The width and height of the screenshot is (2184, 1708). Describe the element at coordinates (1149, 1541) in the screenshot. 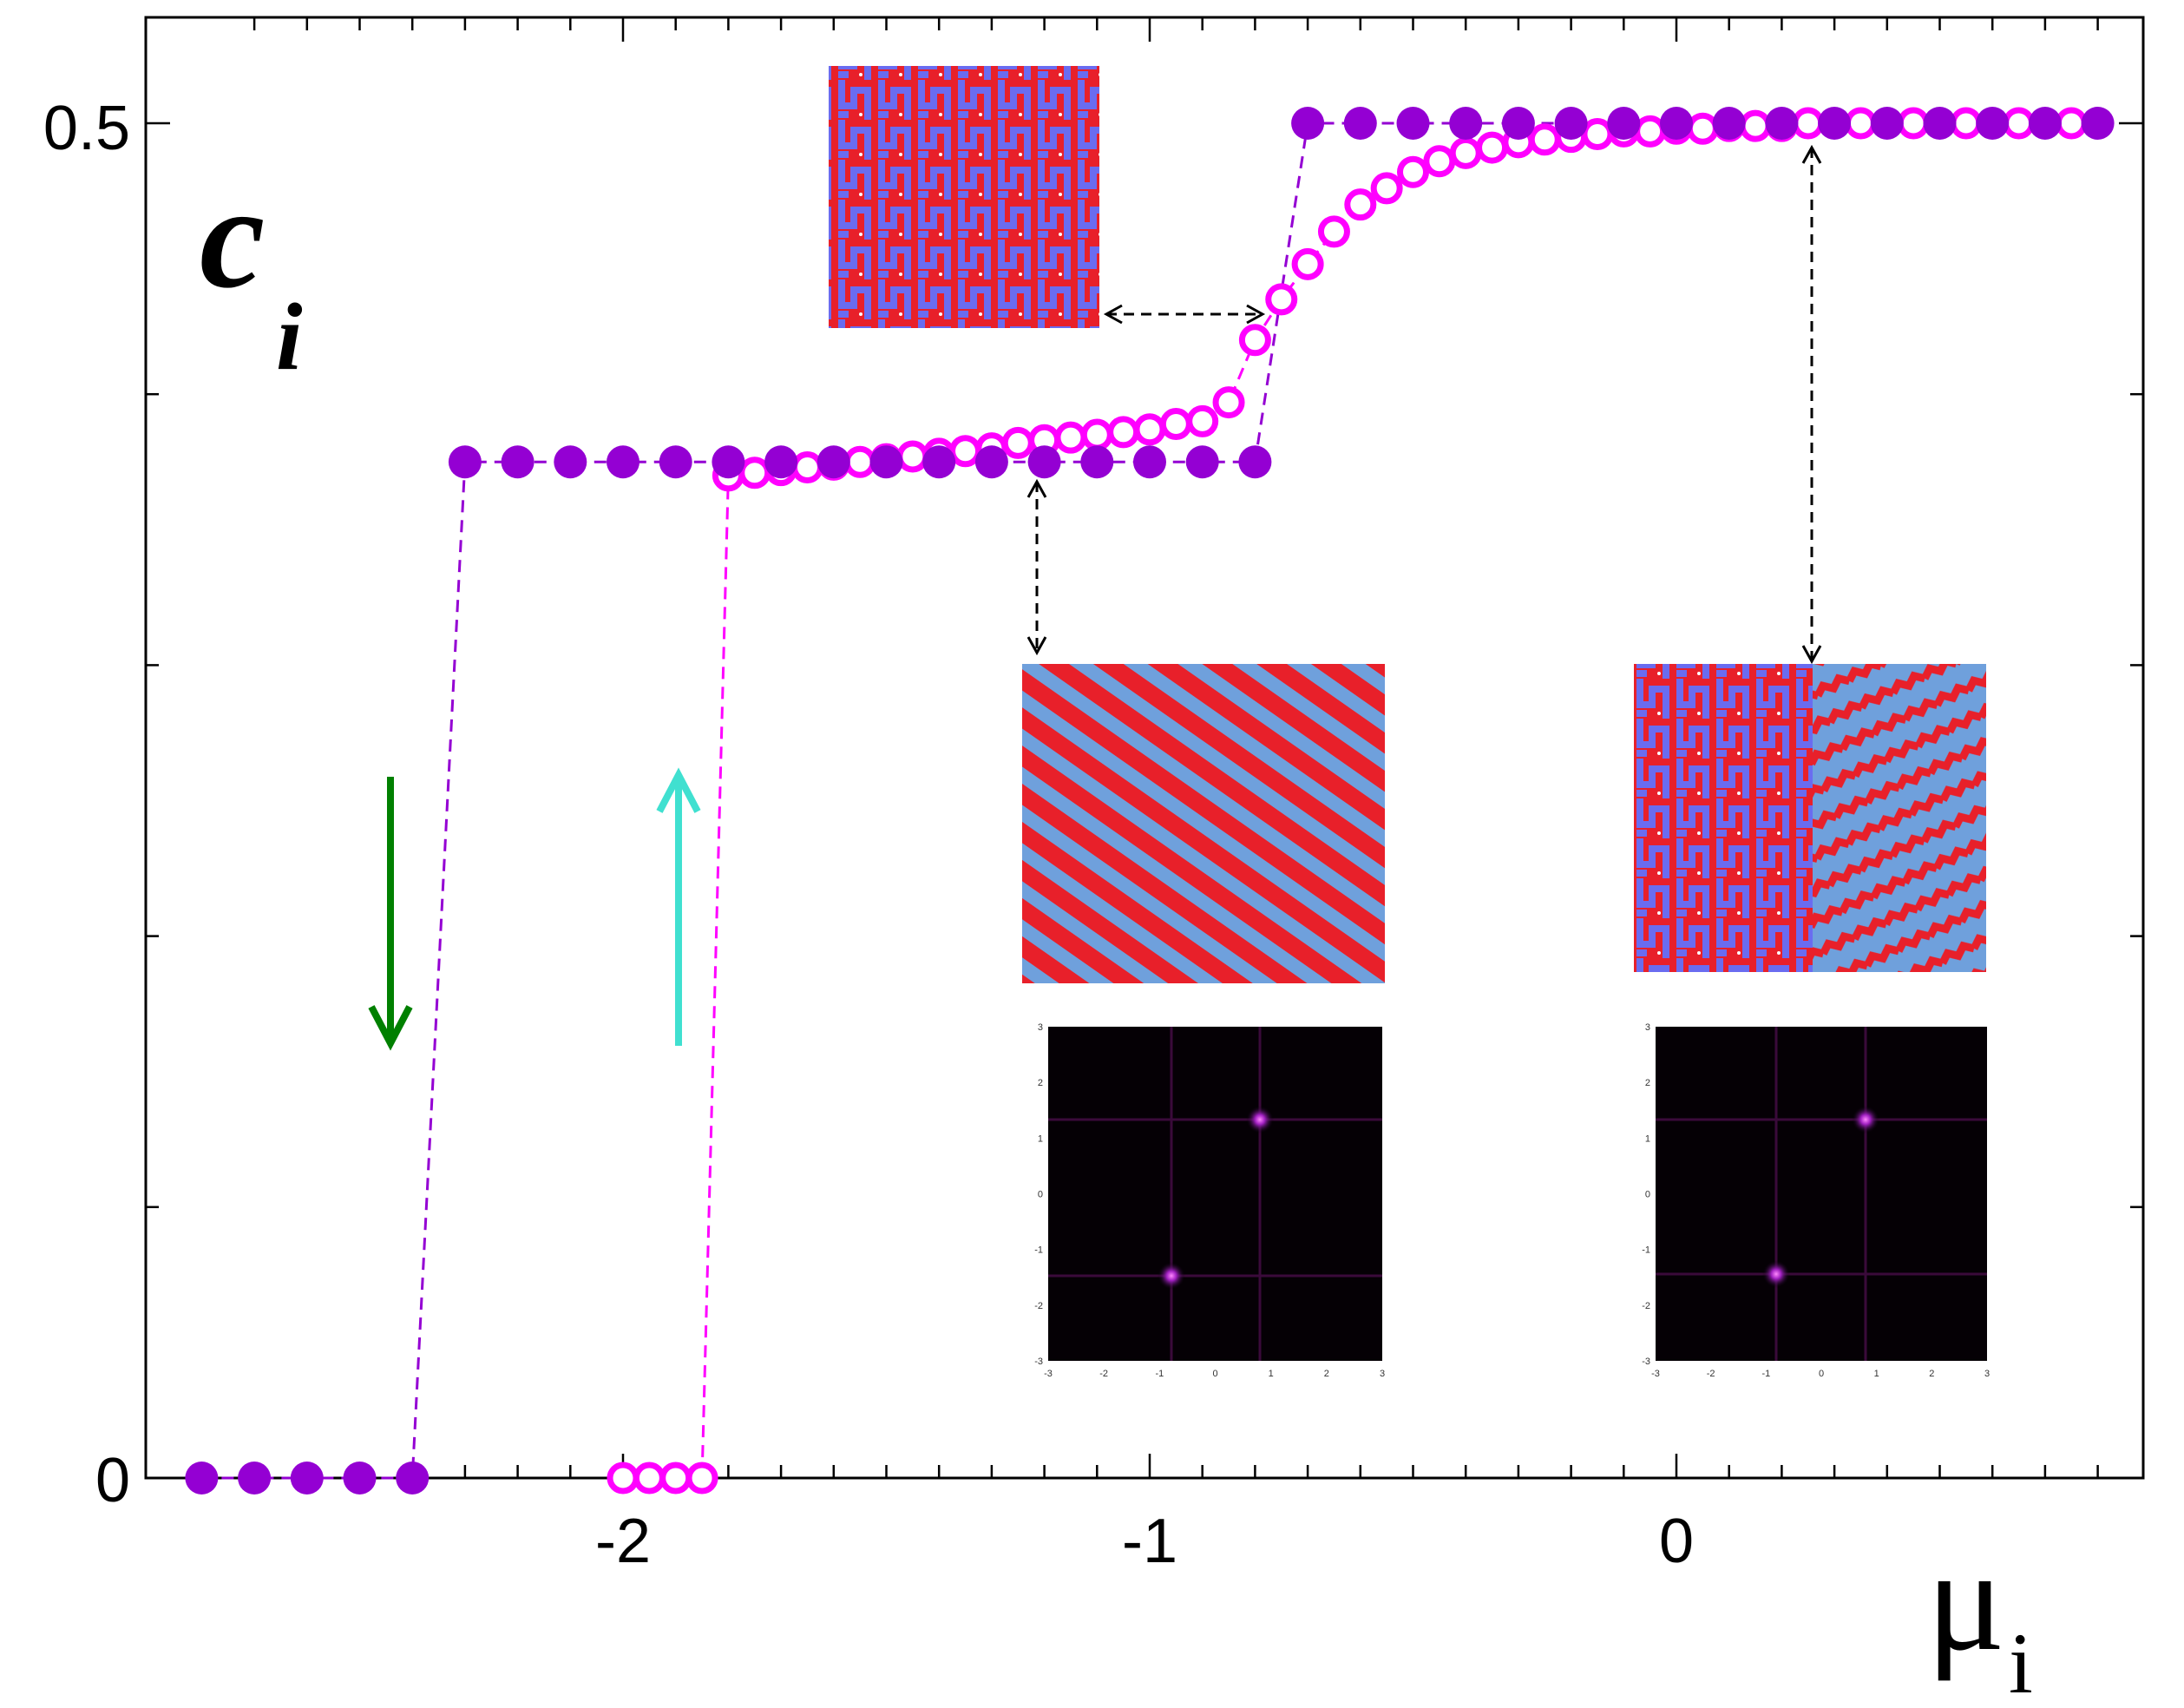

I see `x-tick-label--1: -1` at that location.